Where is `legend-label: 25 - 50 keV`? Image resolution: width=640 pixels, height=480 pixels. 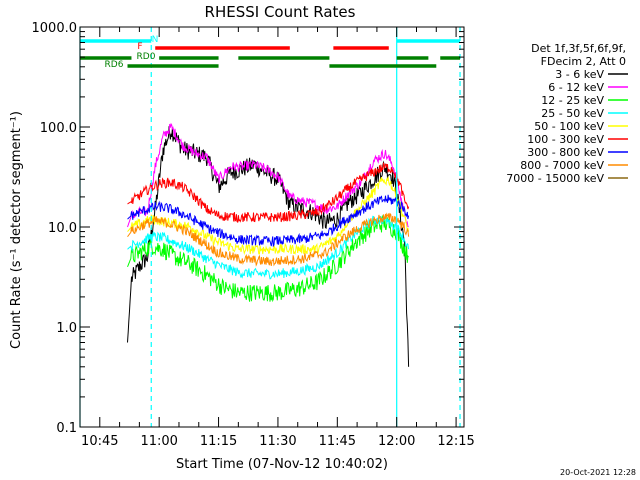
legend-label: 25 - 50 keV is located at coordinates (572, 113).